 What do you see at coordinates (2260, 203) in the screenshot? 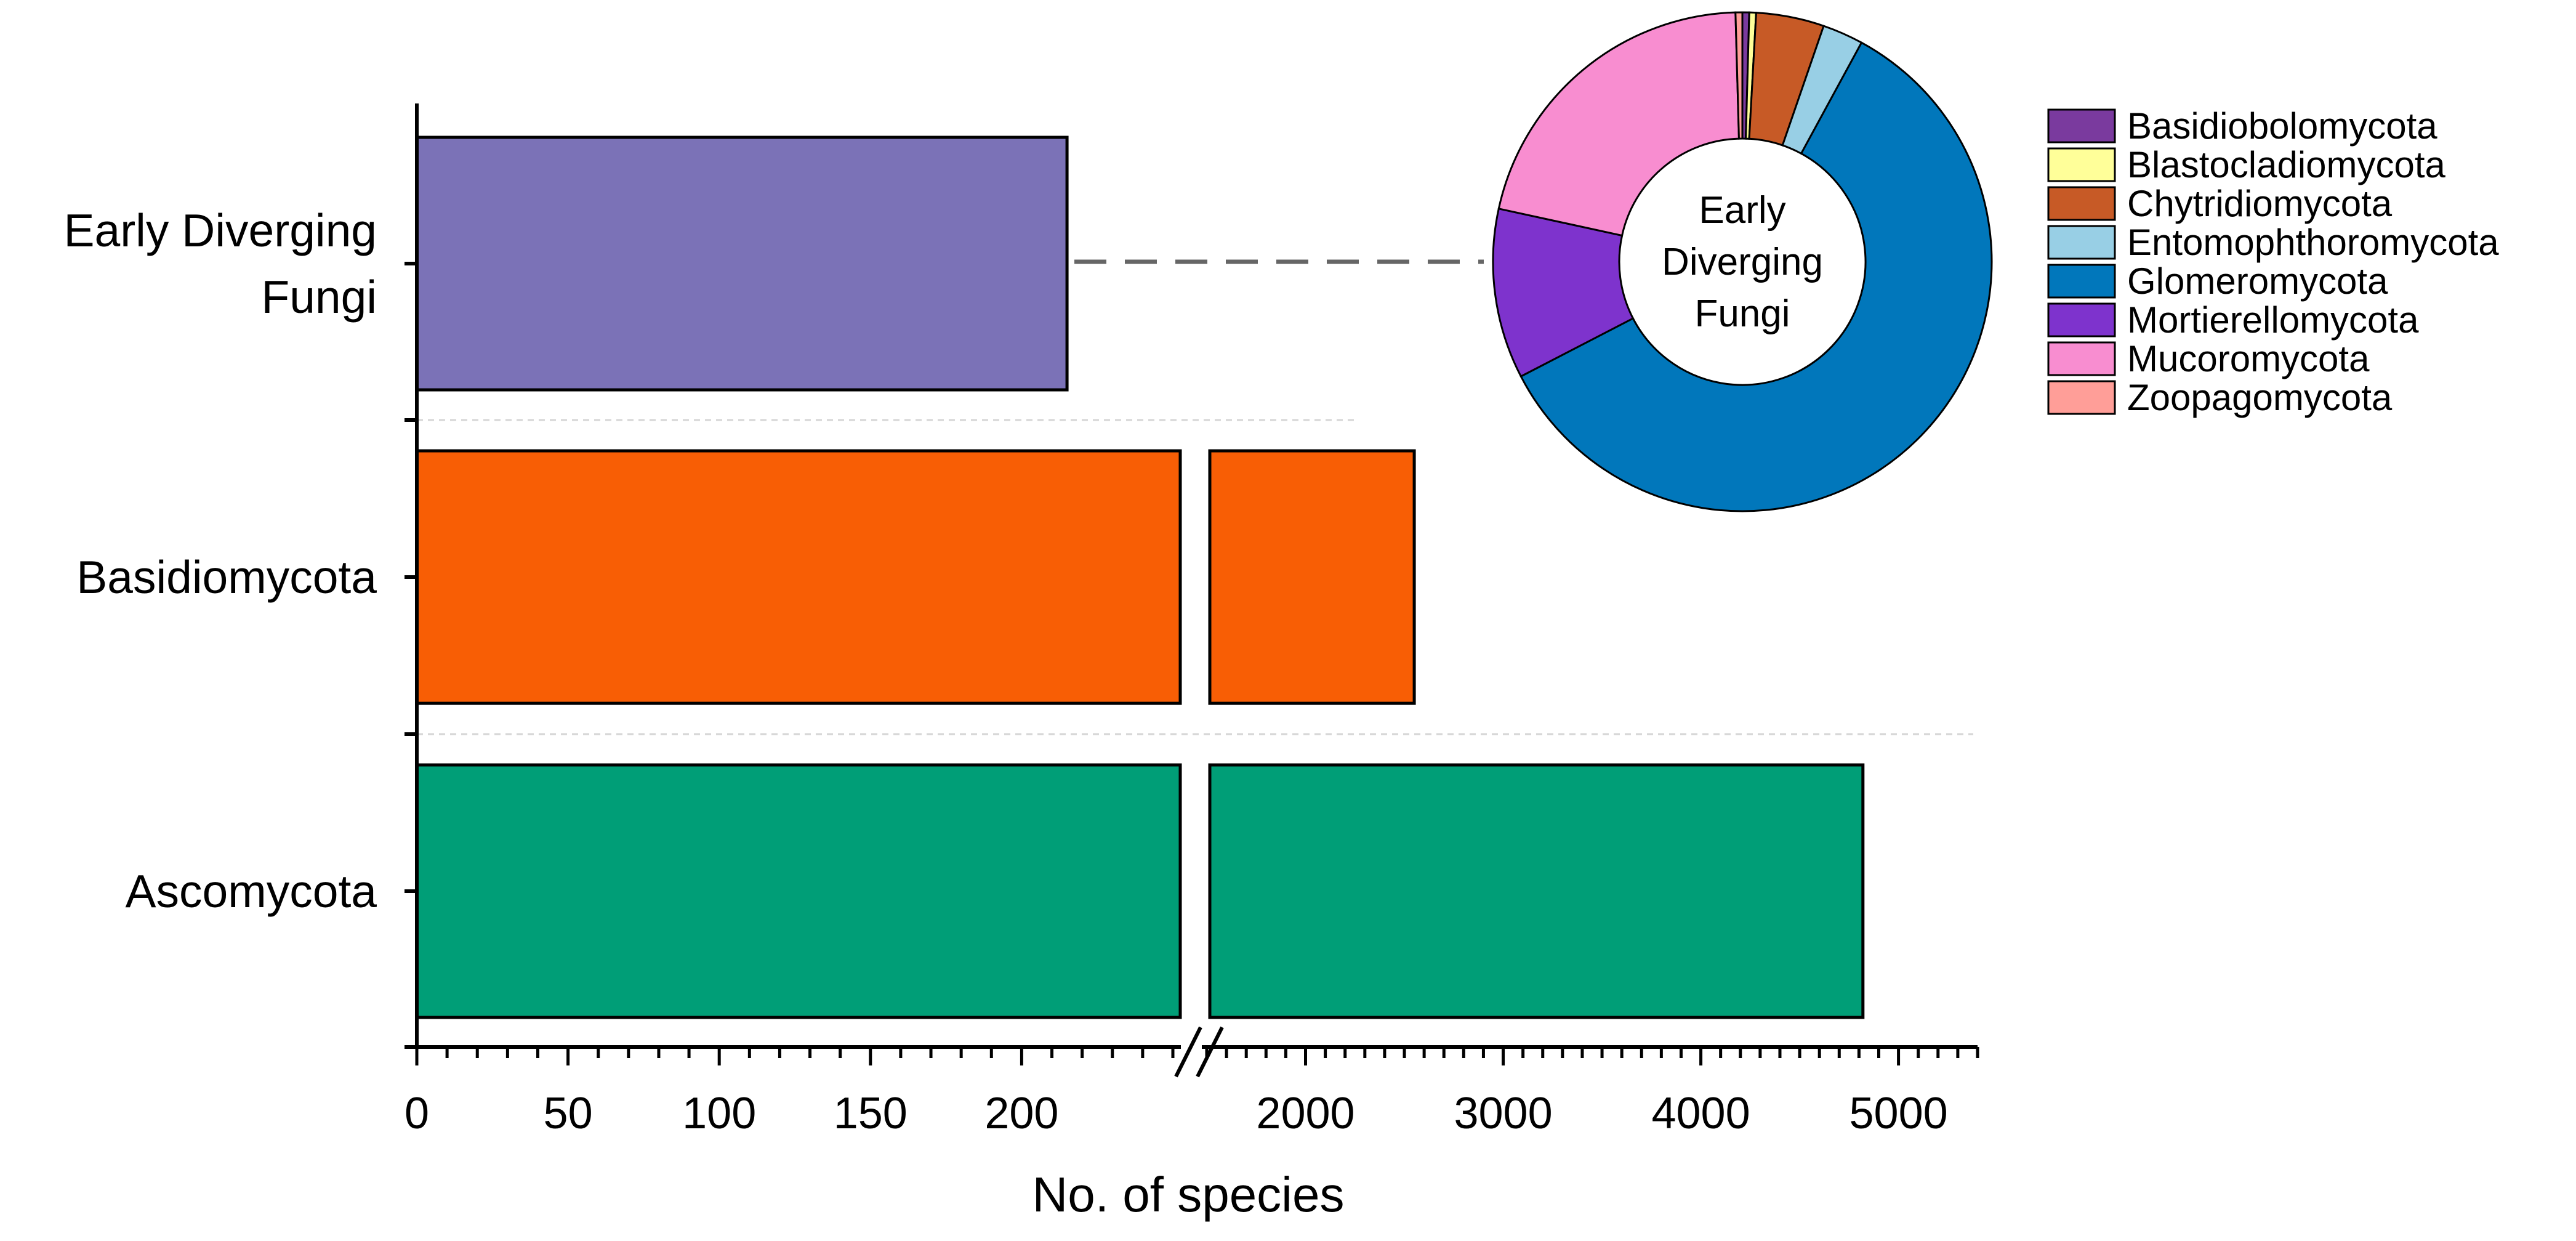
I see `legend-label: Chytridiomycota` at bounding box center [2260, 203].